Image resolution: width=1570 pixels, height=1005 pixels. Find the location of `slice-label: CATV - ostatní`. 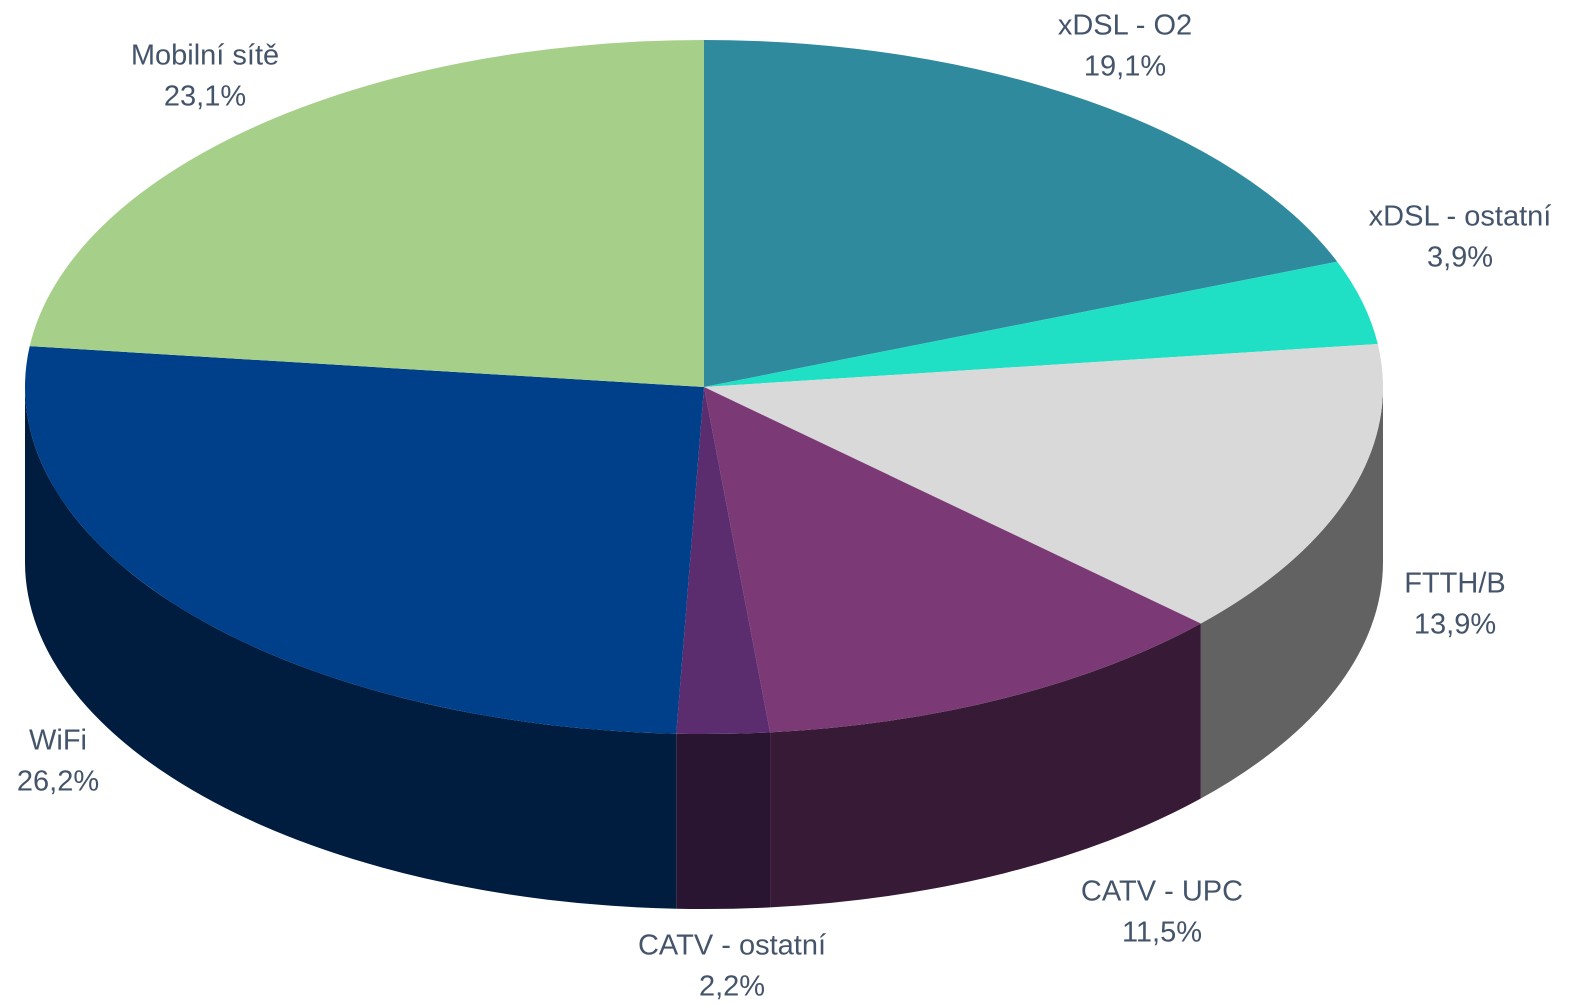

slice-label: CATV - ostatní is located at coordinates (732, 946).